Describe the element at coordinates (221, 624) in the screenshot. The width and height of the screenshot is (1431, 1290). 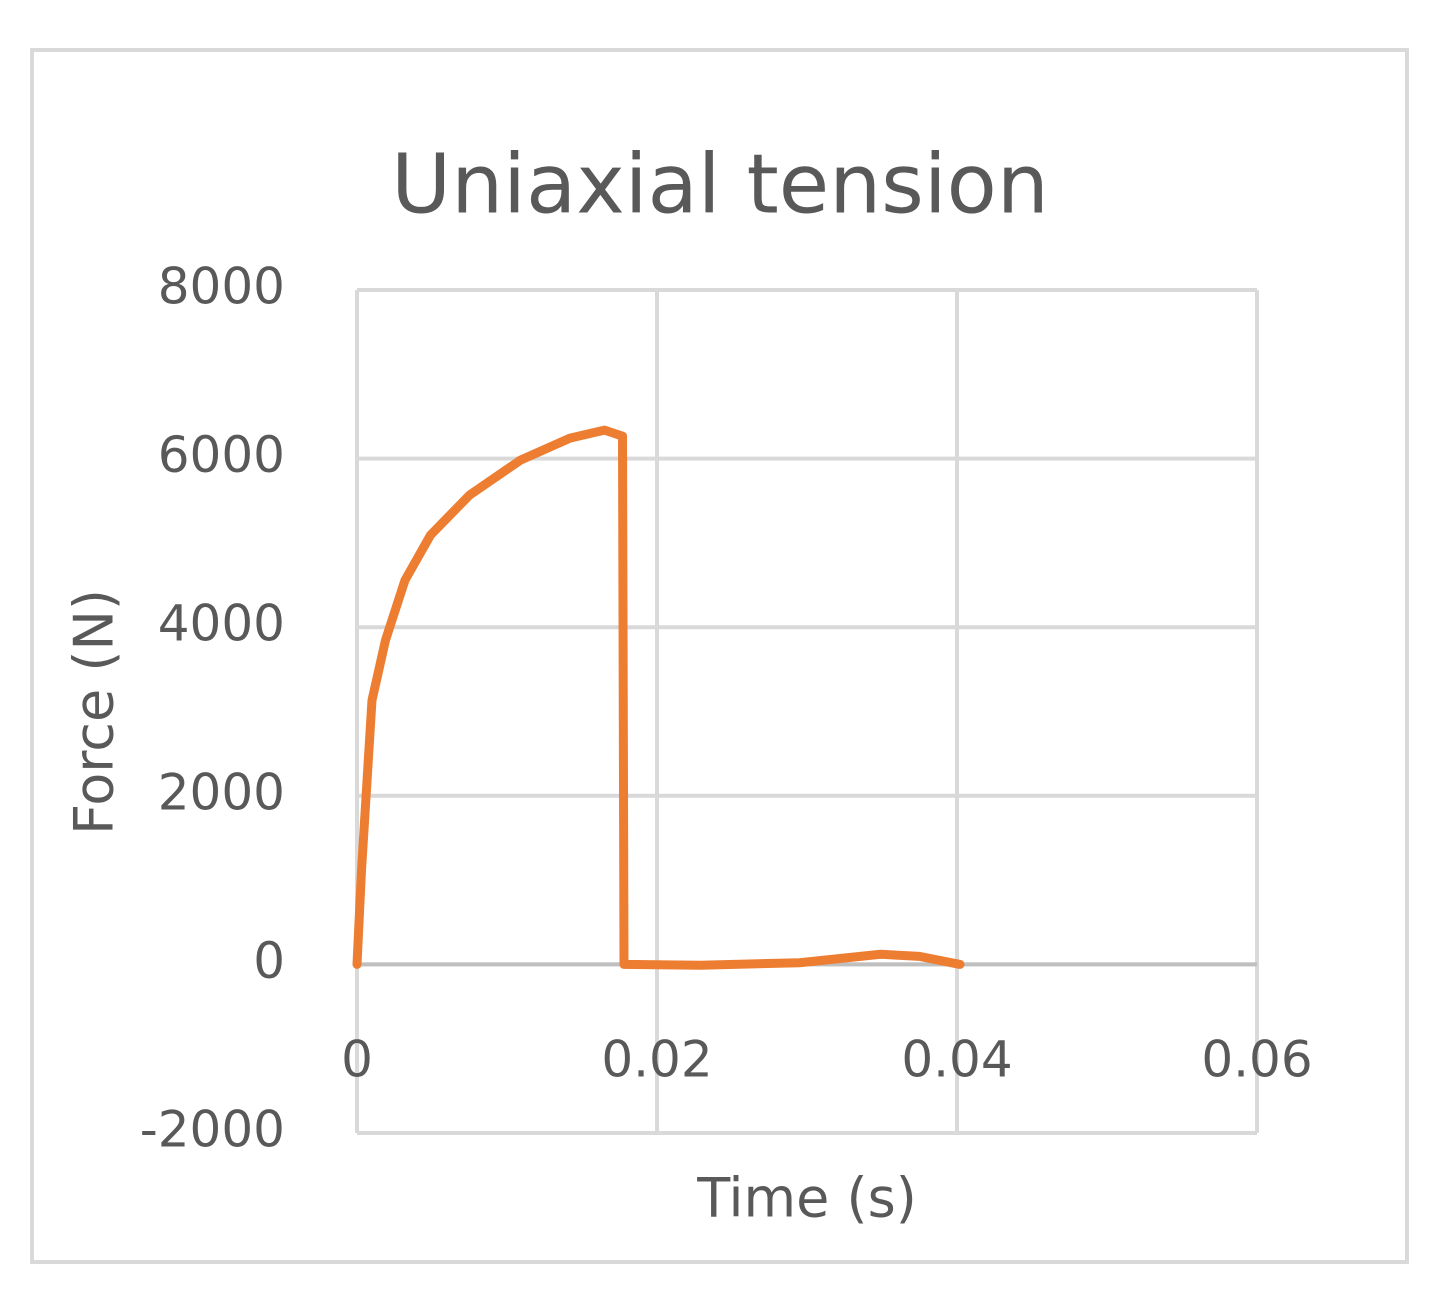
I see `y-tick-label: 4000` at that location.